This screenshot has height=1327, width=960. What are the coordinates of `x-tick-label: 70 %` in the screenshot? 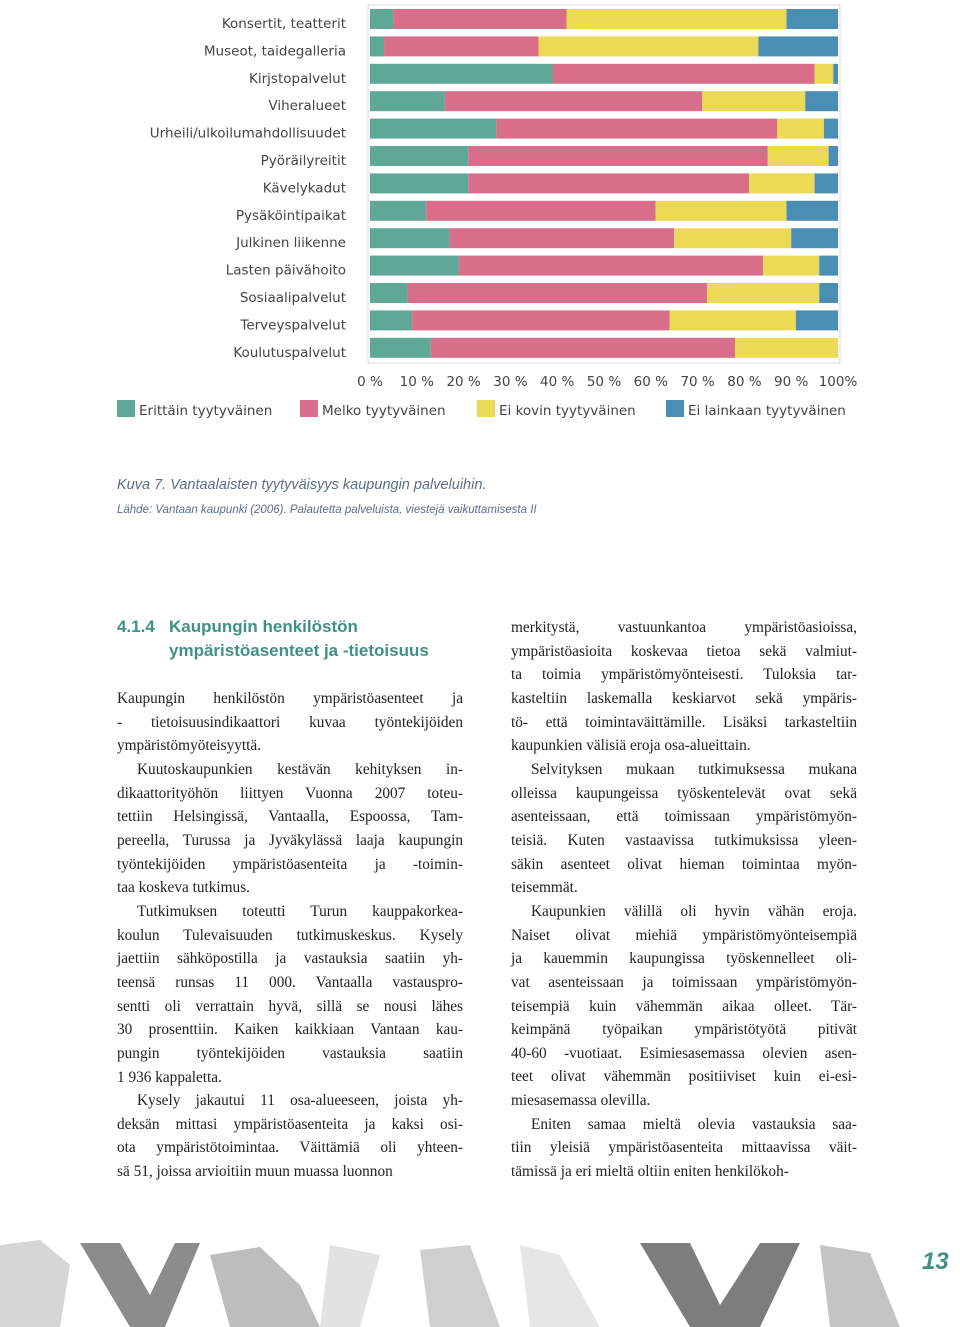 It's located at (697, 382).